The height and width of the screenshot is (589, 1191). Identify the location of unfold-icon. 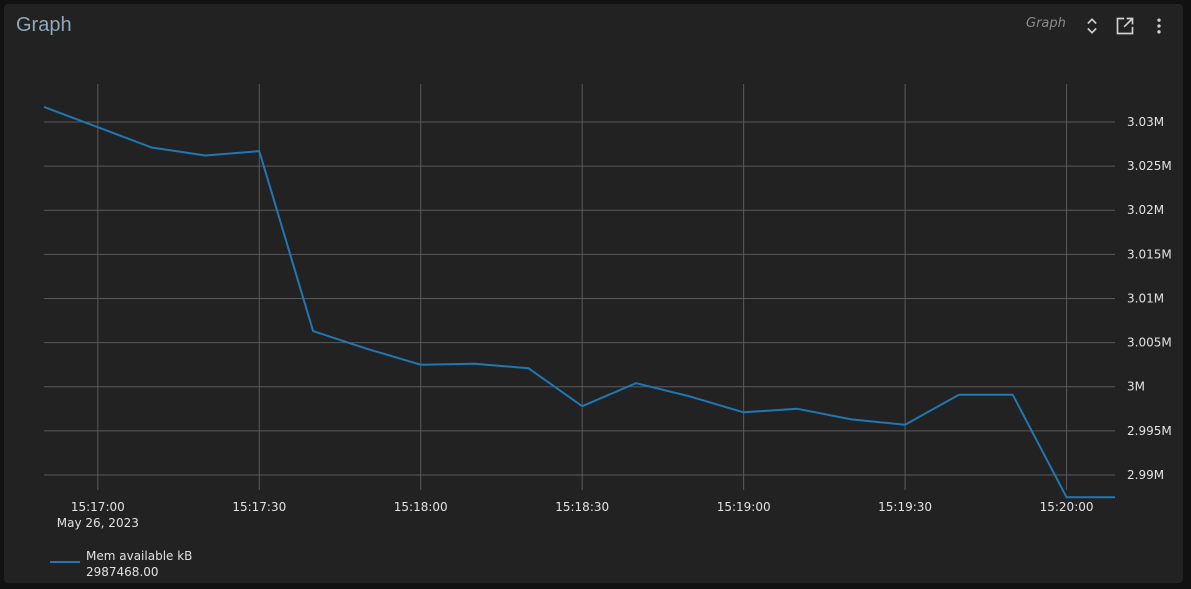
(1092, 26).